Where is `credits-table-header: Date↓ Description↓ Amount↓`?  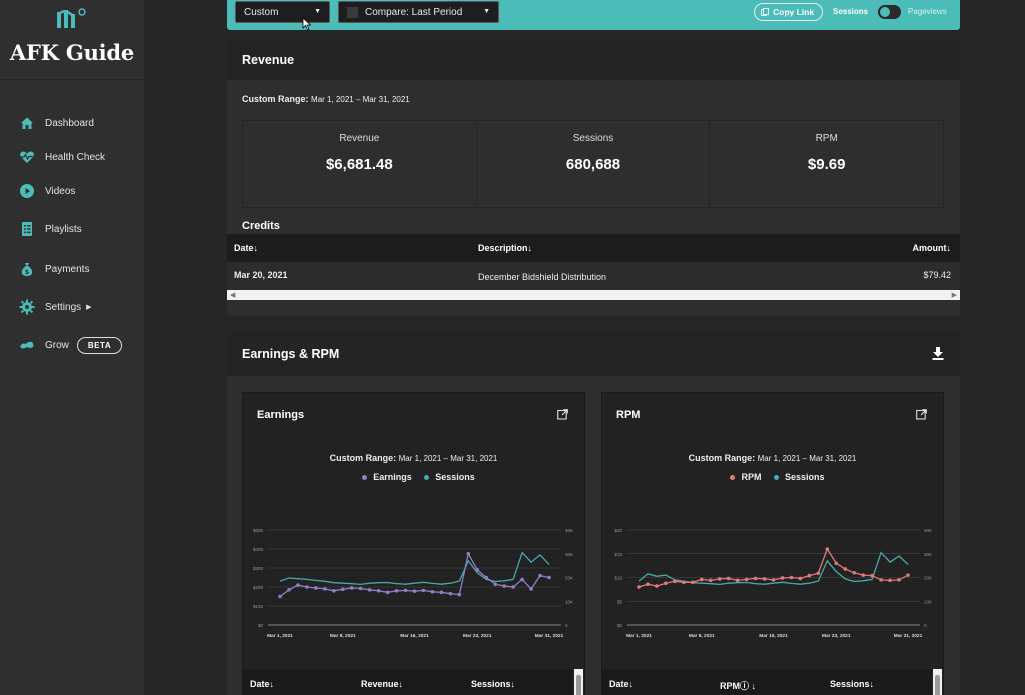 credits-table-header: Date↓ Description↓ Amount↓ is located at coordinates (593, 248).